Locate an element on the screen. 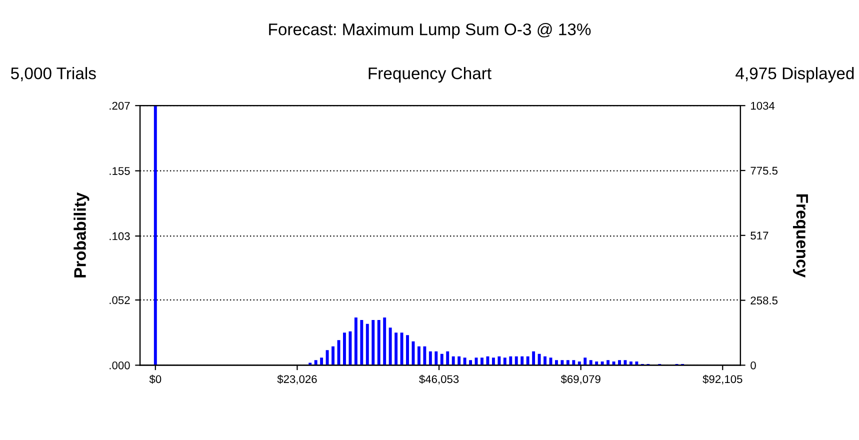 The width and height of the screenshot is (859, 440). y2-tick-label: 775.5 is located at coordinates (764, 170).